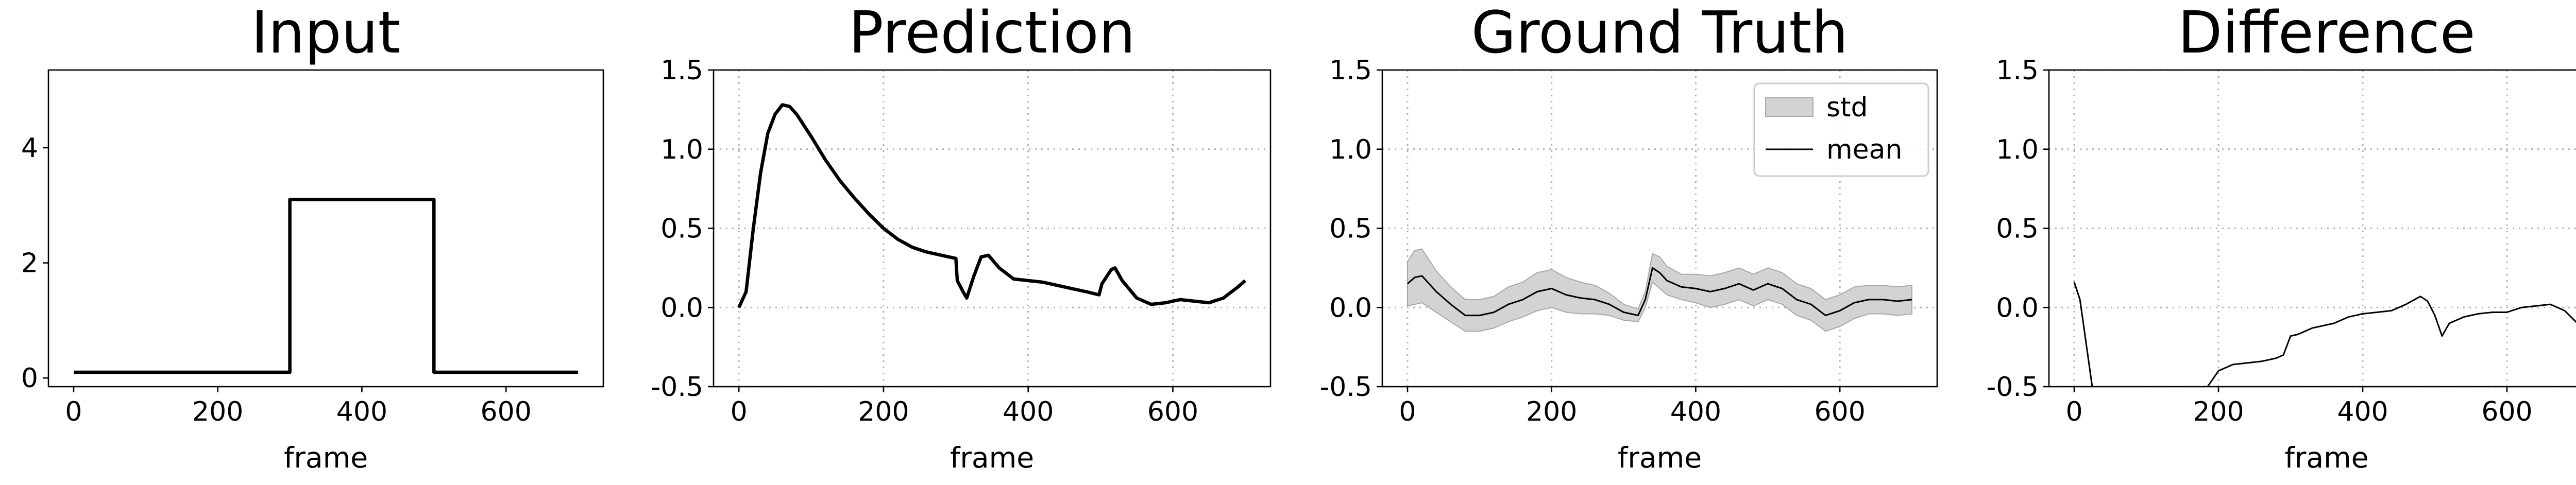 The image size is (2576, 485). What do you see at coordinates (29, 148) in the screenshot?
I see `y-tick-label: 4` at bounding box center [29, 148].